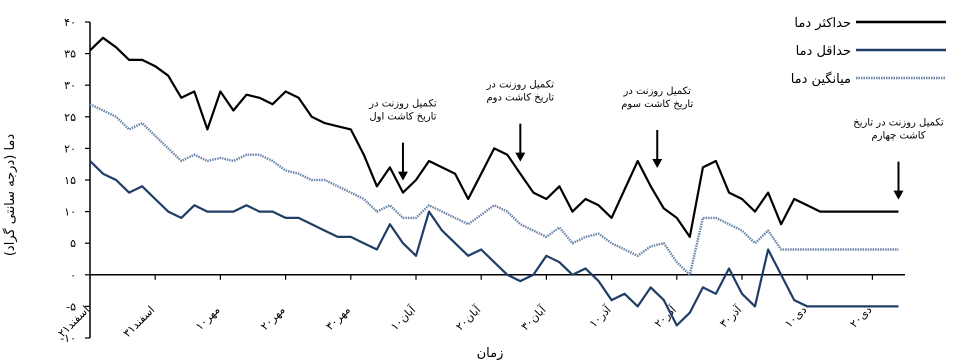 The height and width of the screenshot is (361, 960). I want to click on x-tick-label: ۳۰آبان, so click(533, 317).